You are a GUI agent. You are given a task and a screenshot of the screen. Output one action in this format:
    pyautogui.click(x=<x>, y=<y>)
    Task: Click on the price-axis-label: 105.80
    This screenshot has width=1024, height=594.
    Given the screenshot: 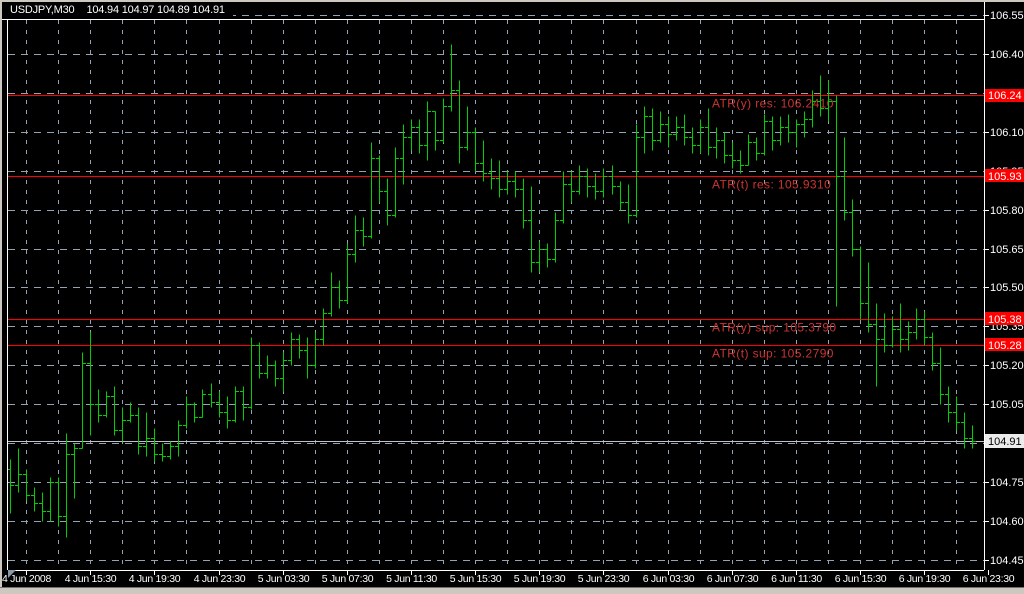 What is the action you would take?
    pyautogui.click(x=1007, y=211)
    